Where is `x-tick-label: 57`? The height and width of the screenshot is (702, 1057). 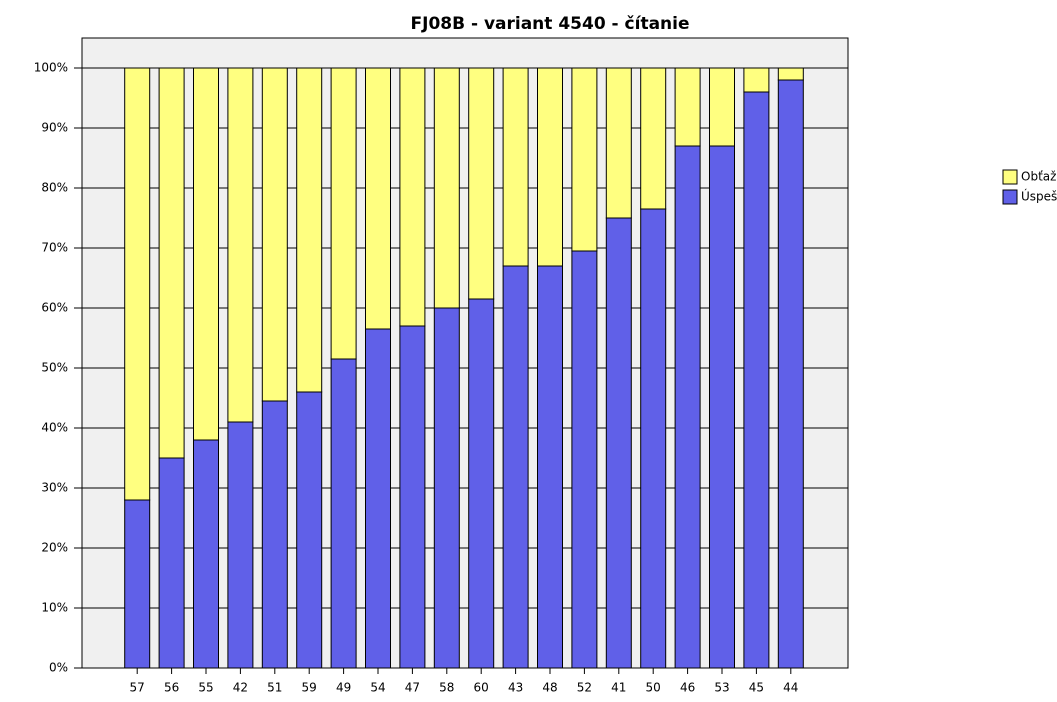 x-tick-label: 57 is located at coordinates (137, 688).